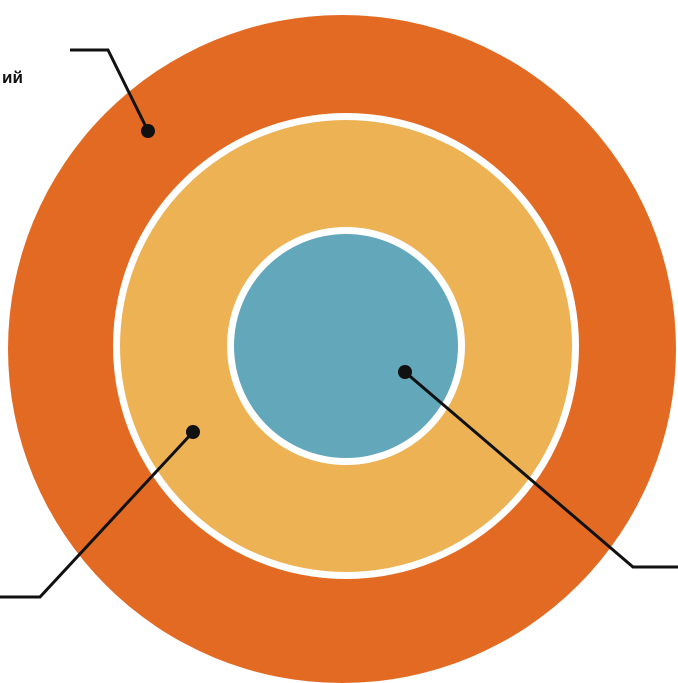 The image size is (678, 683). I want to click on inner-circle, so click(346, 346).